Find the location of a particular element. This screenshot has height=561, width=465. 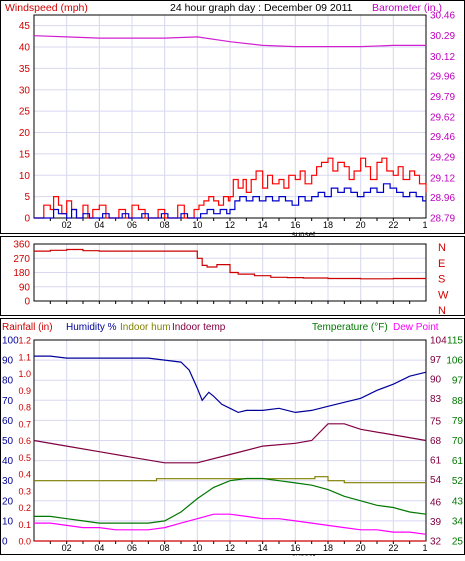

rain-ytick-label: 1.1 is located at coordinates (24, 357).